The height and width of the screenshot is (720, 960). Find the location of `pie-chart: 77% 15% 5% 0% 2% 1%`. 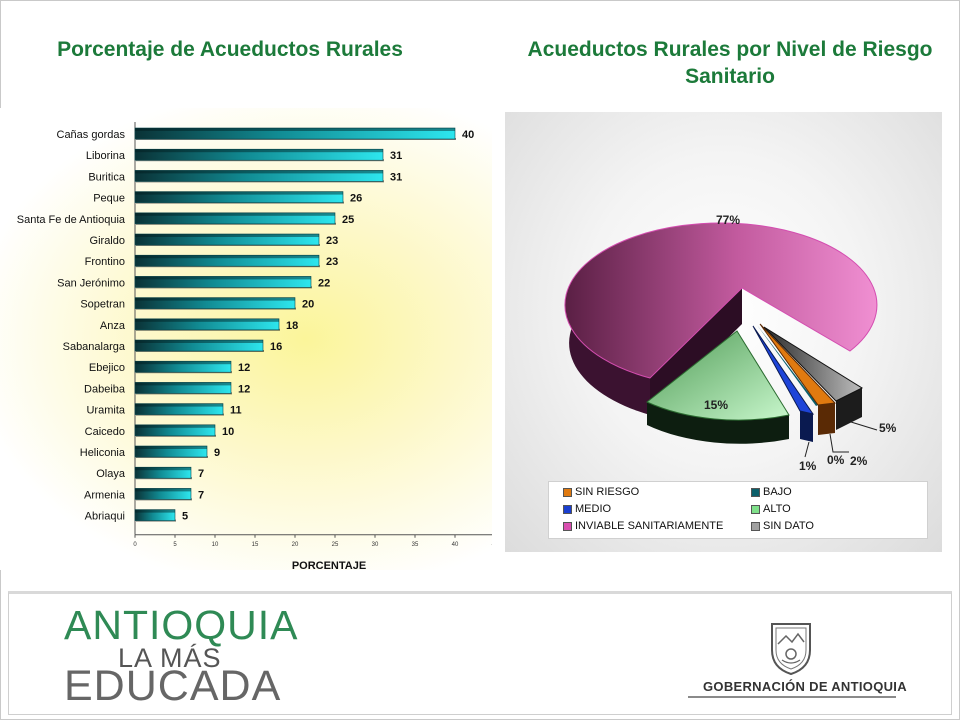

pie-chart: 77% 15% 5% 0% 2% 1% is located at coordinates (730, 343).